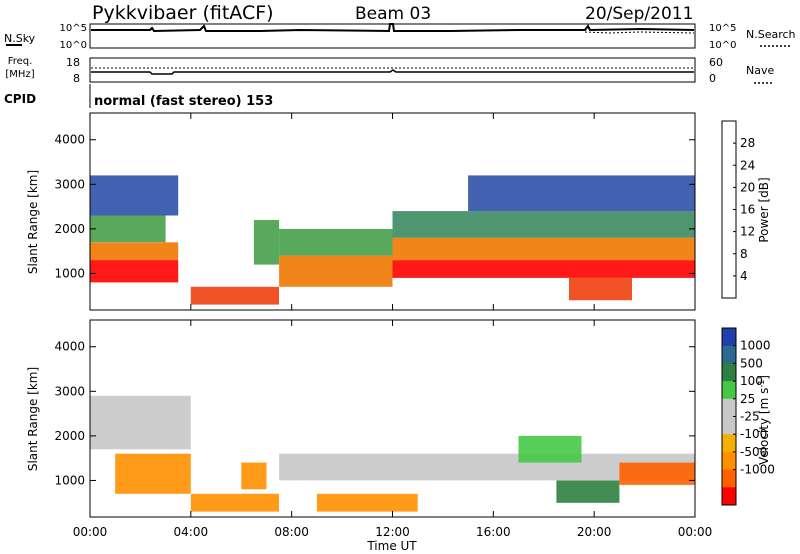 The height and width of the screenshot is (554, 800). What do you see at coordinates (757, 470) in the screenshot?
I see `velocity-colorbar-tick-label-7: -1000` at bounding box center [757, 470].